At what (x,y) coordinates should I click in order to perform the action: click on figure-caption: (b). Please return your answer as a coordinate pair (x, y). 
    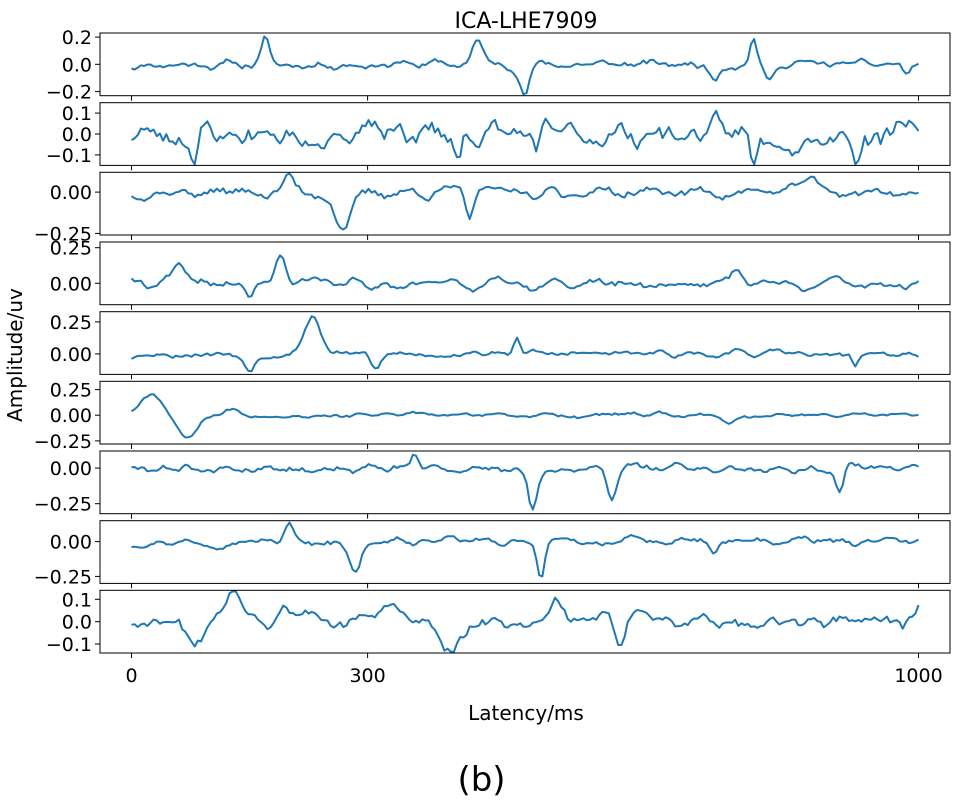
    Looking at the image, I should click on (481, 780).